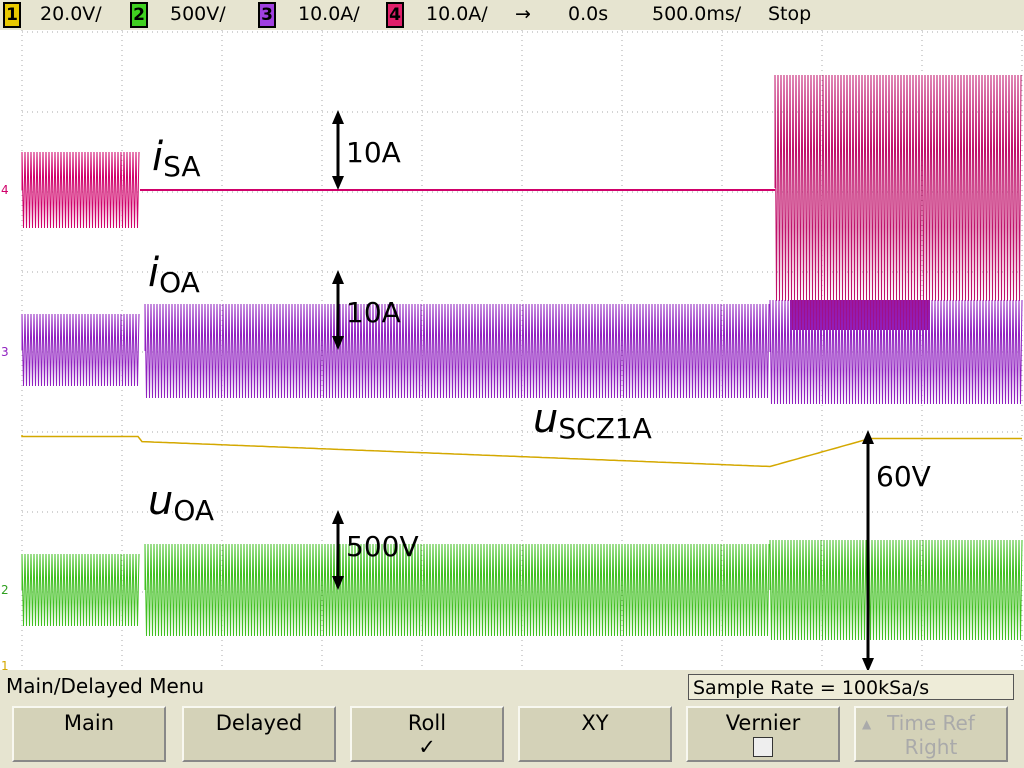  I want to click on run-status: Stop, so click(790, 14).